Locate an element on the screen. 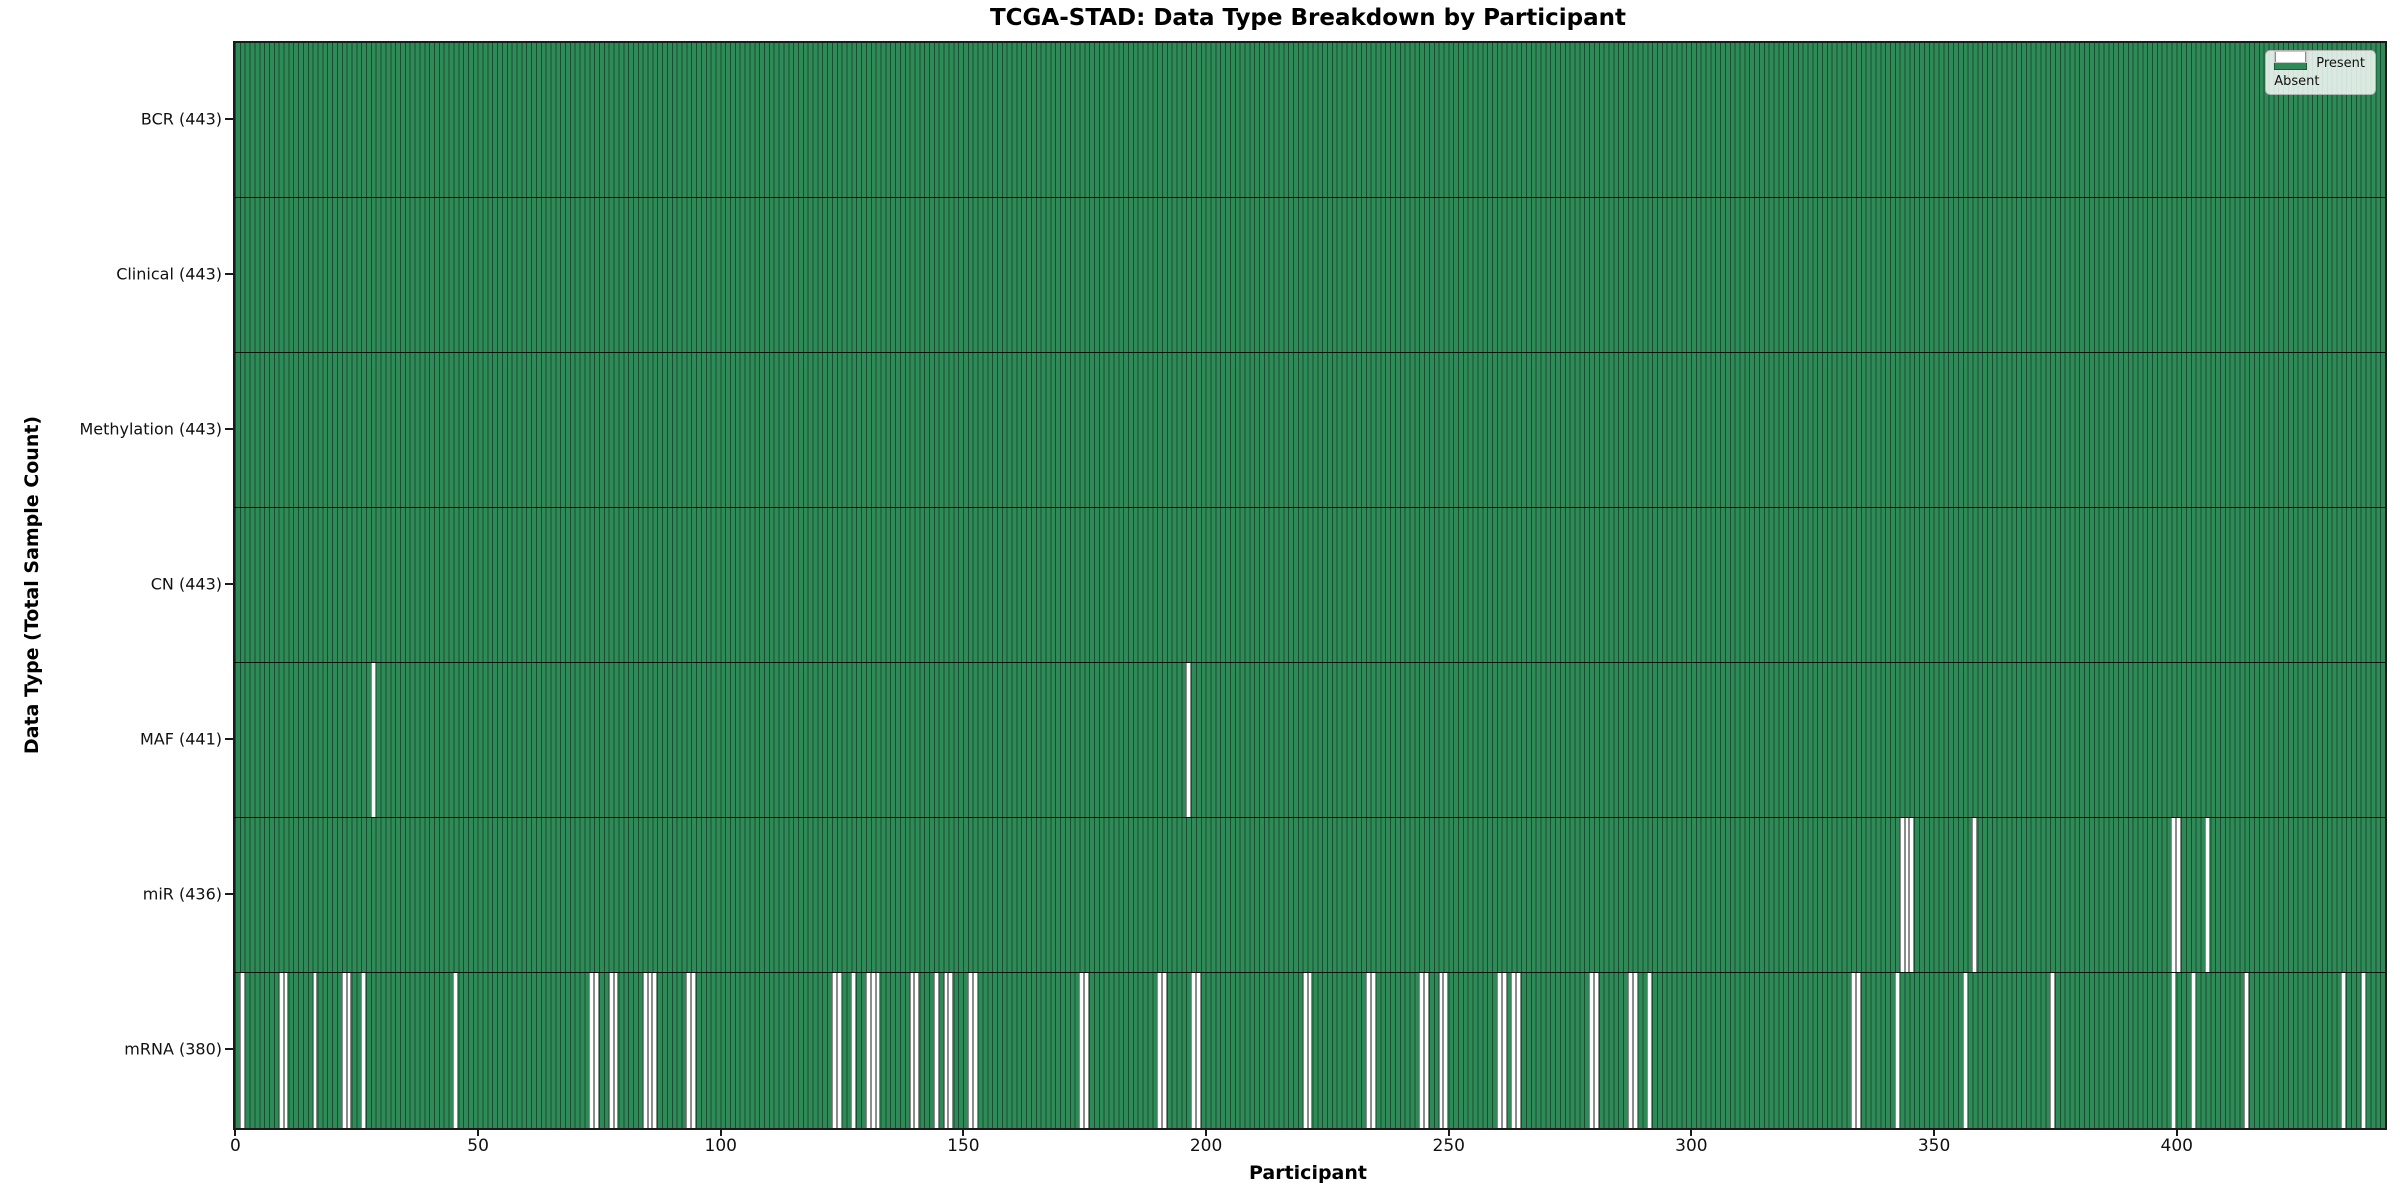  y-tick-label-maf: MAF (441) is located at coordinates (180, 738).